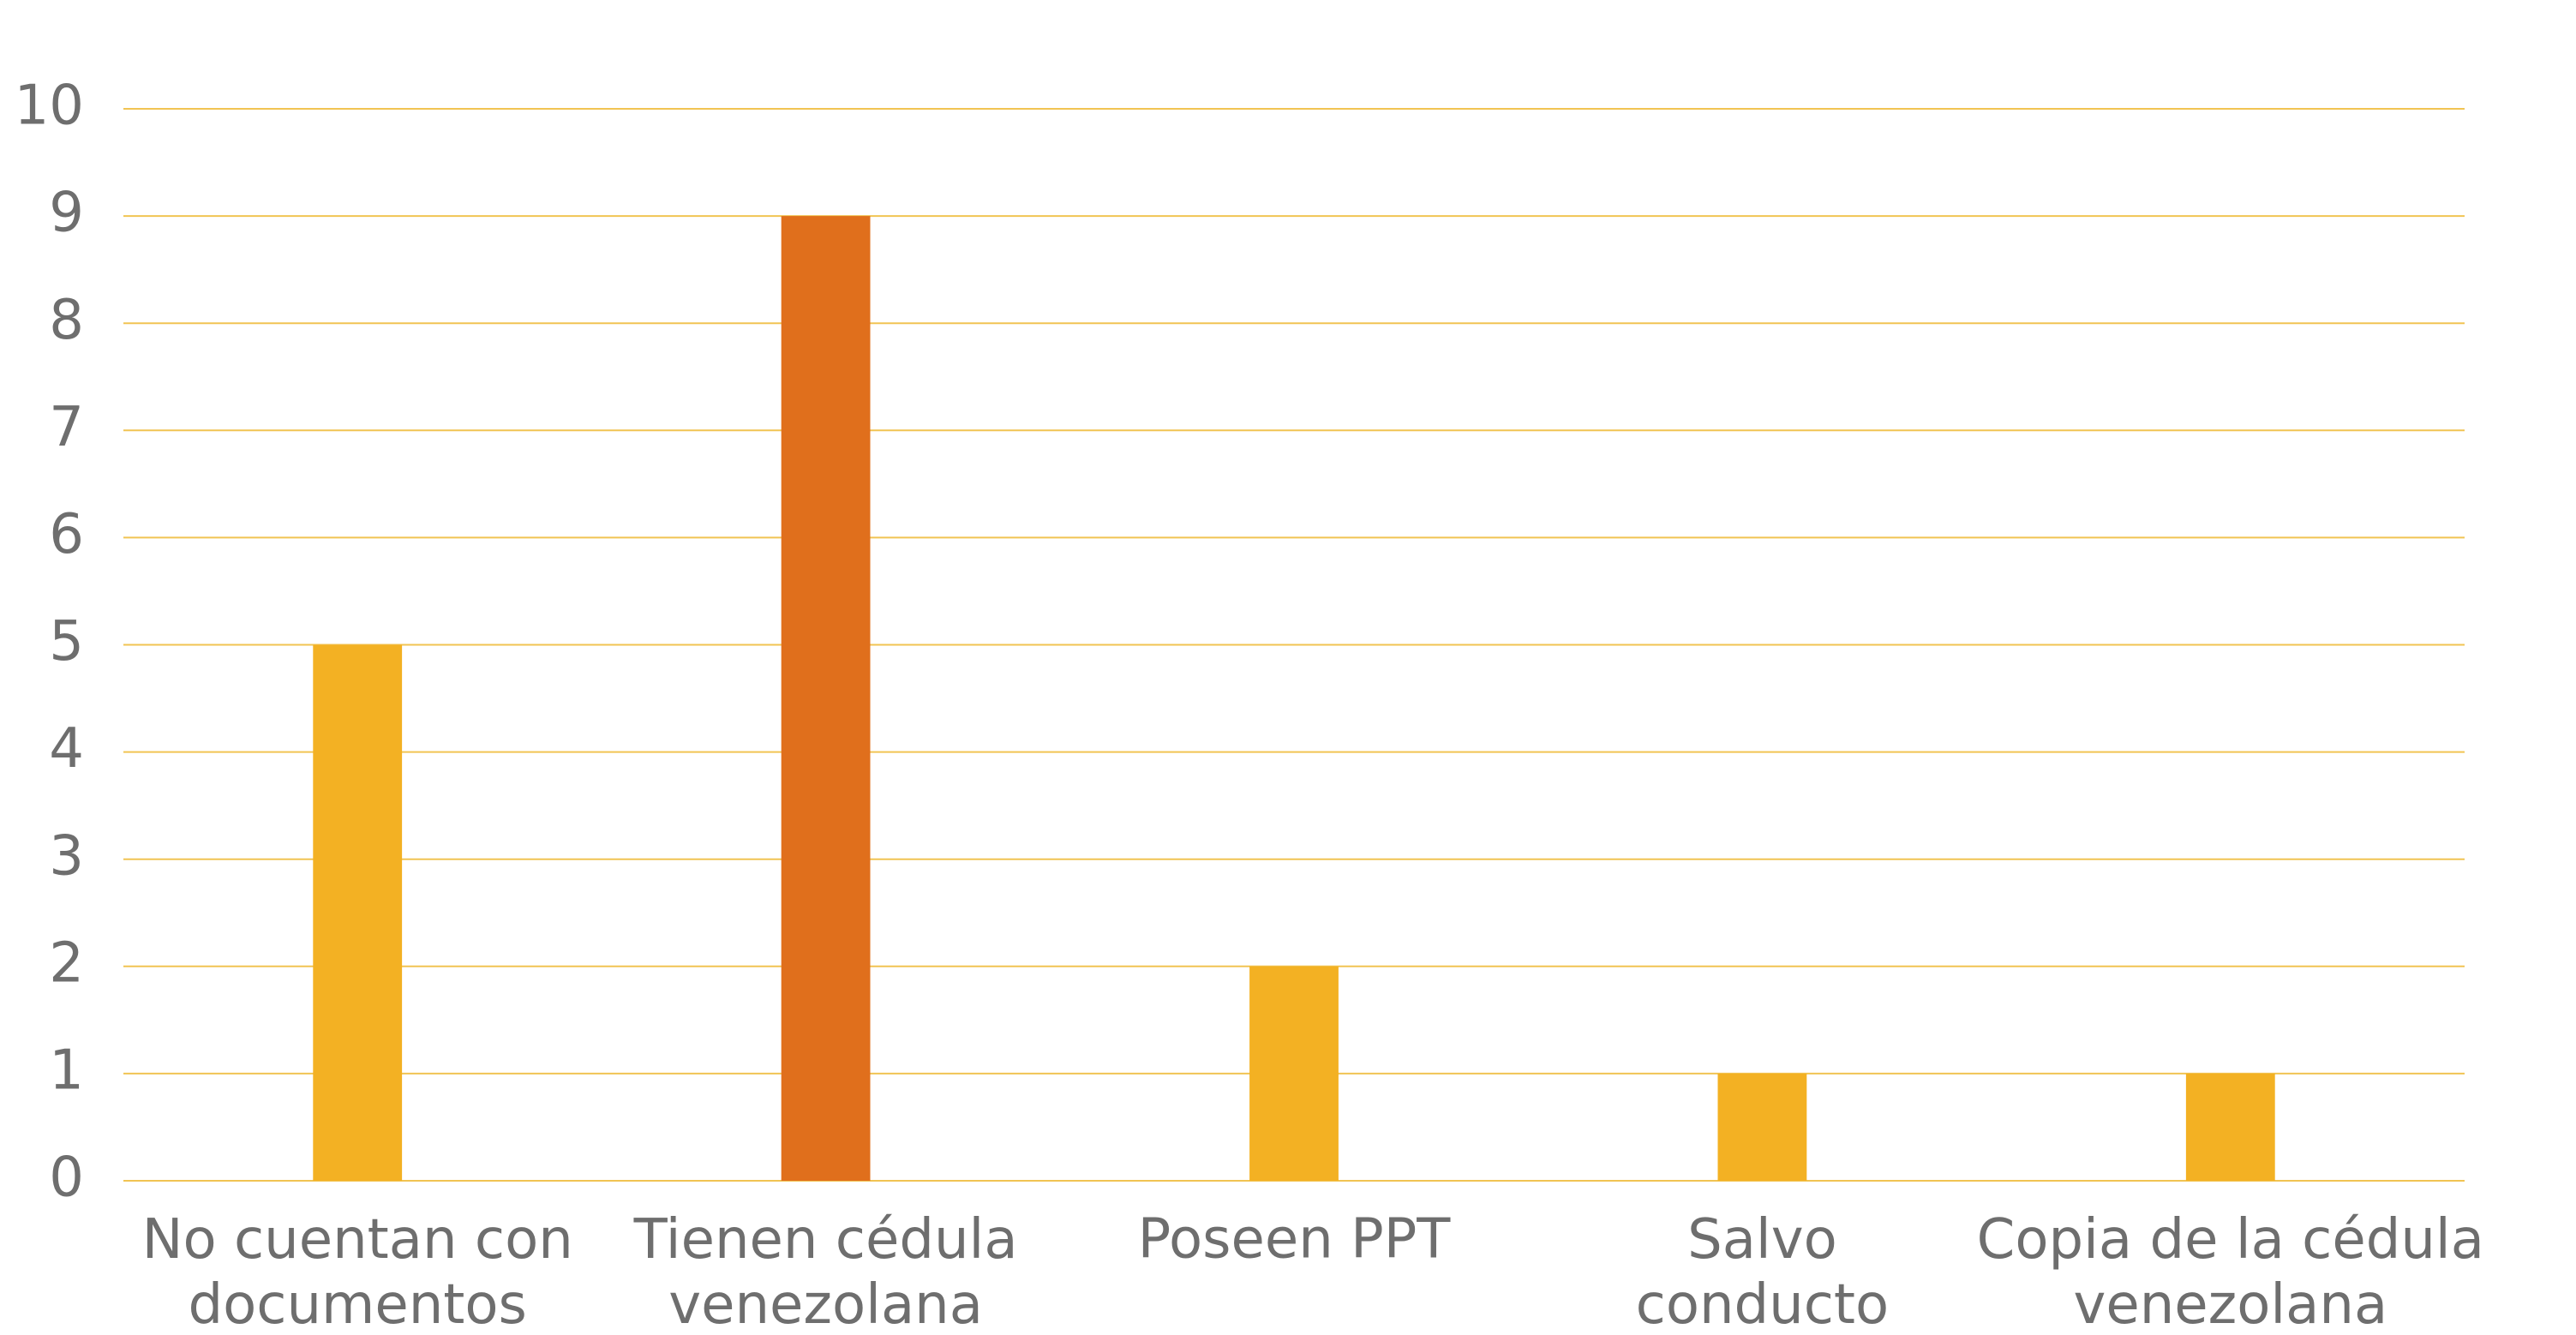  Describe the element at coordinates (66, 1178) in the screenshot. I see `y-tick-label: 0` at that location.